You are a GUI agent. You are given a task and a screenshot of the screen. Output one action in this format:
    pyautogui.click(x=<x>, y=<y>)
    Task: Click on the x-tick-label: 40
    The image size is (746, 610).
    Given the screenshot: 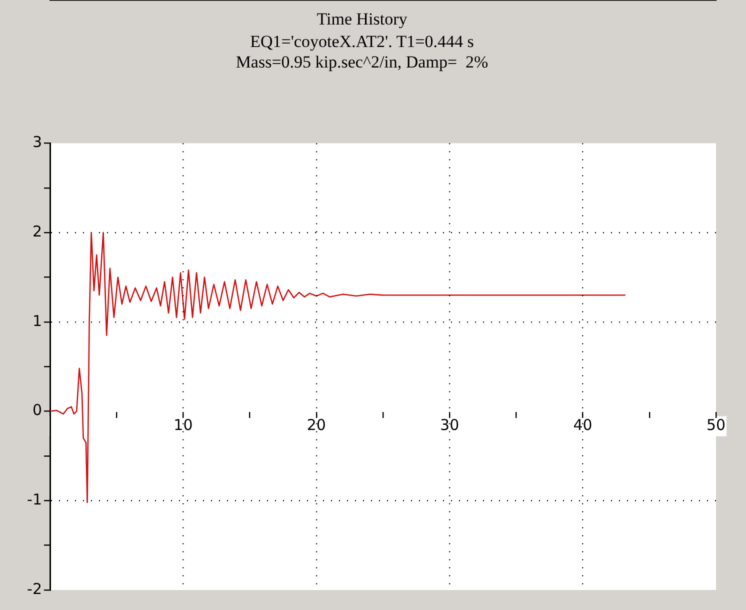 What is the action you would take?
    pyautogui.click(x=582, y=425)
    